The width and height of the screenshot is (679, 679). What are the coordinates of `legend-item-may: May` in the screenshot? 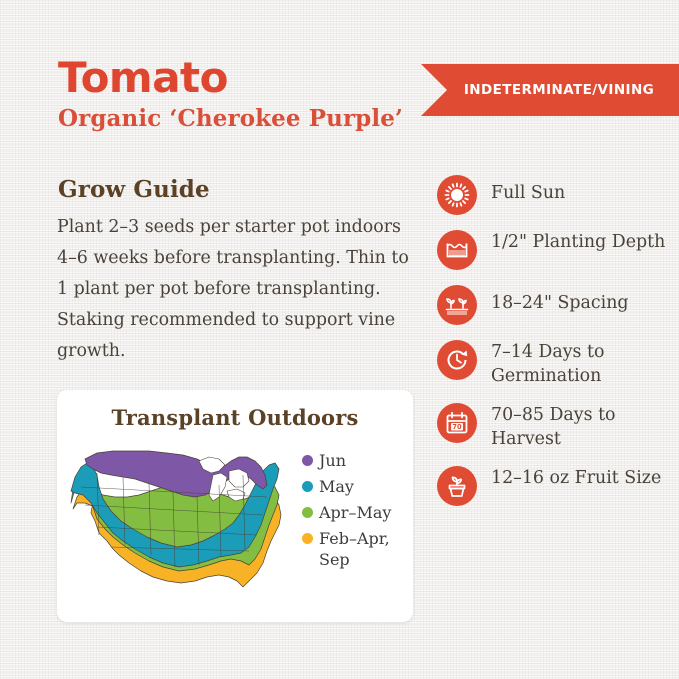 It's located at (356, 486).